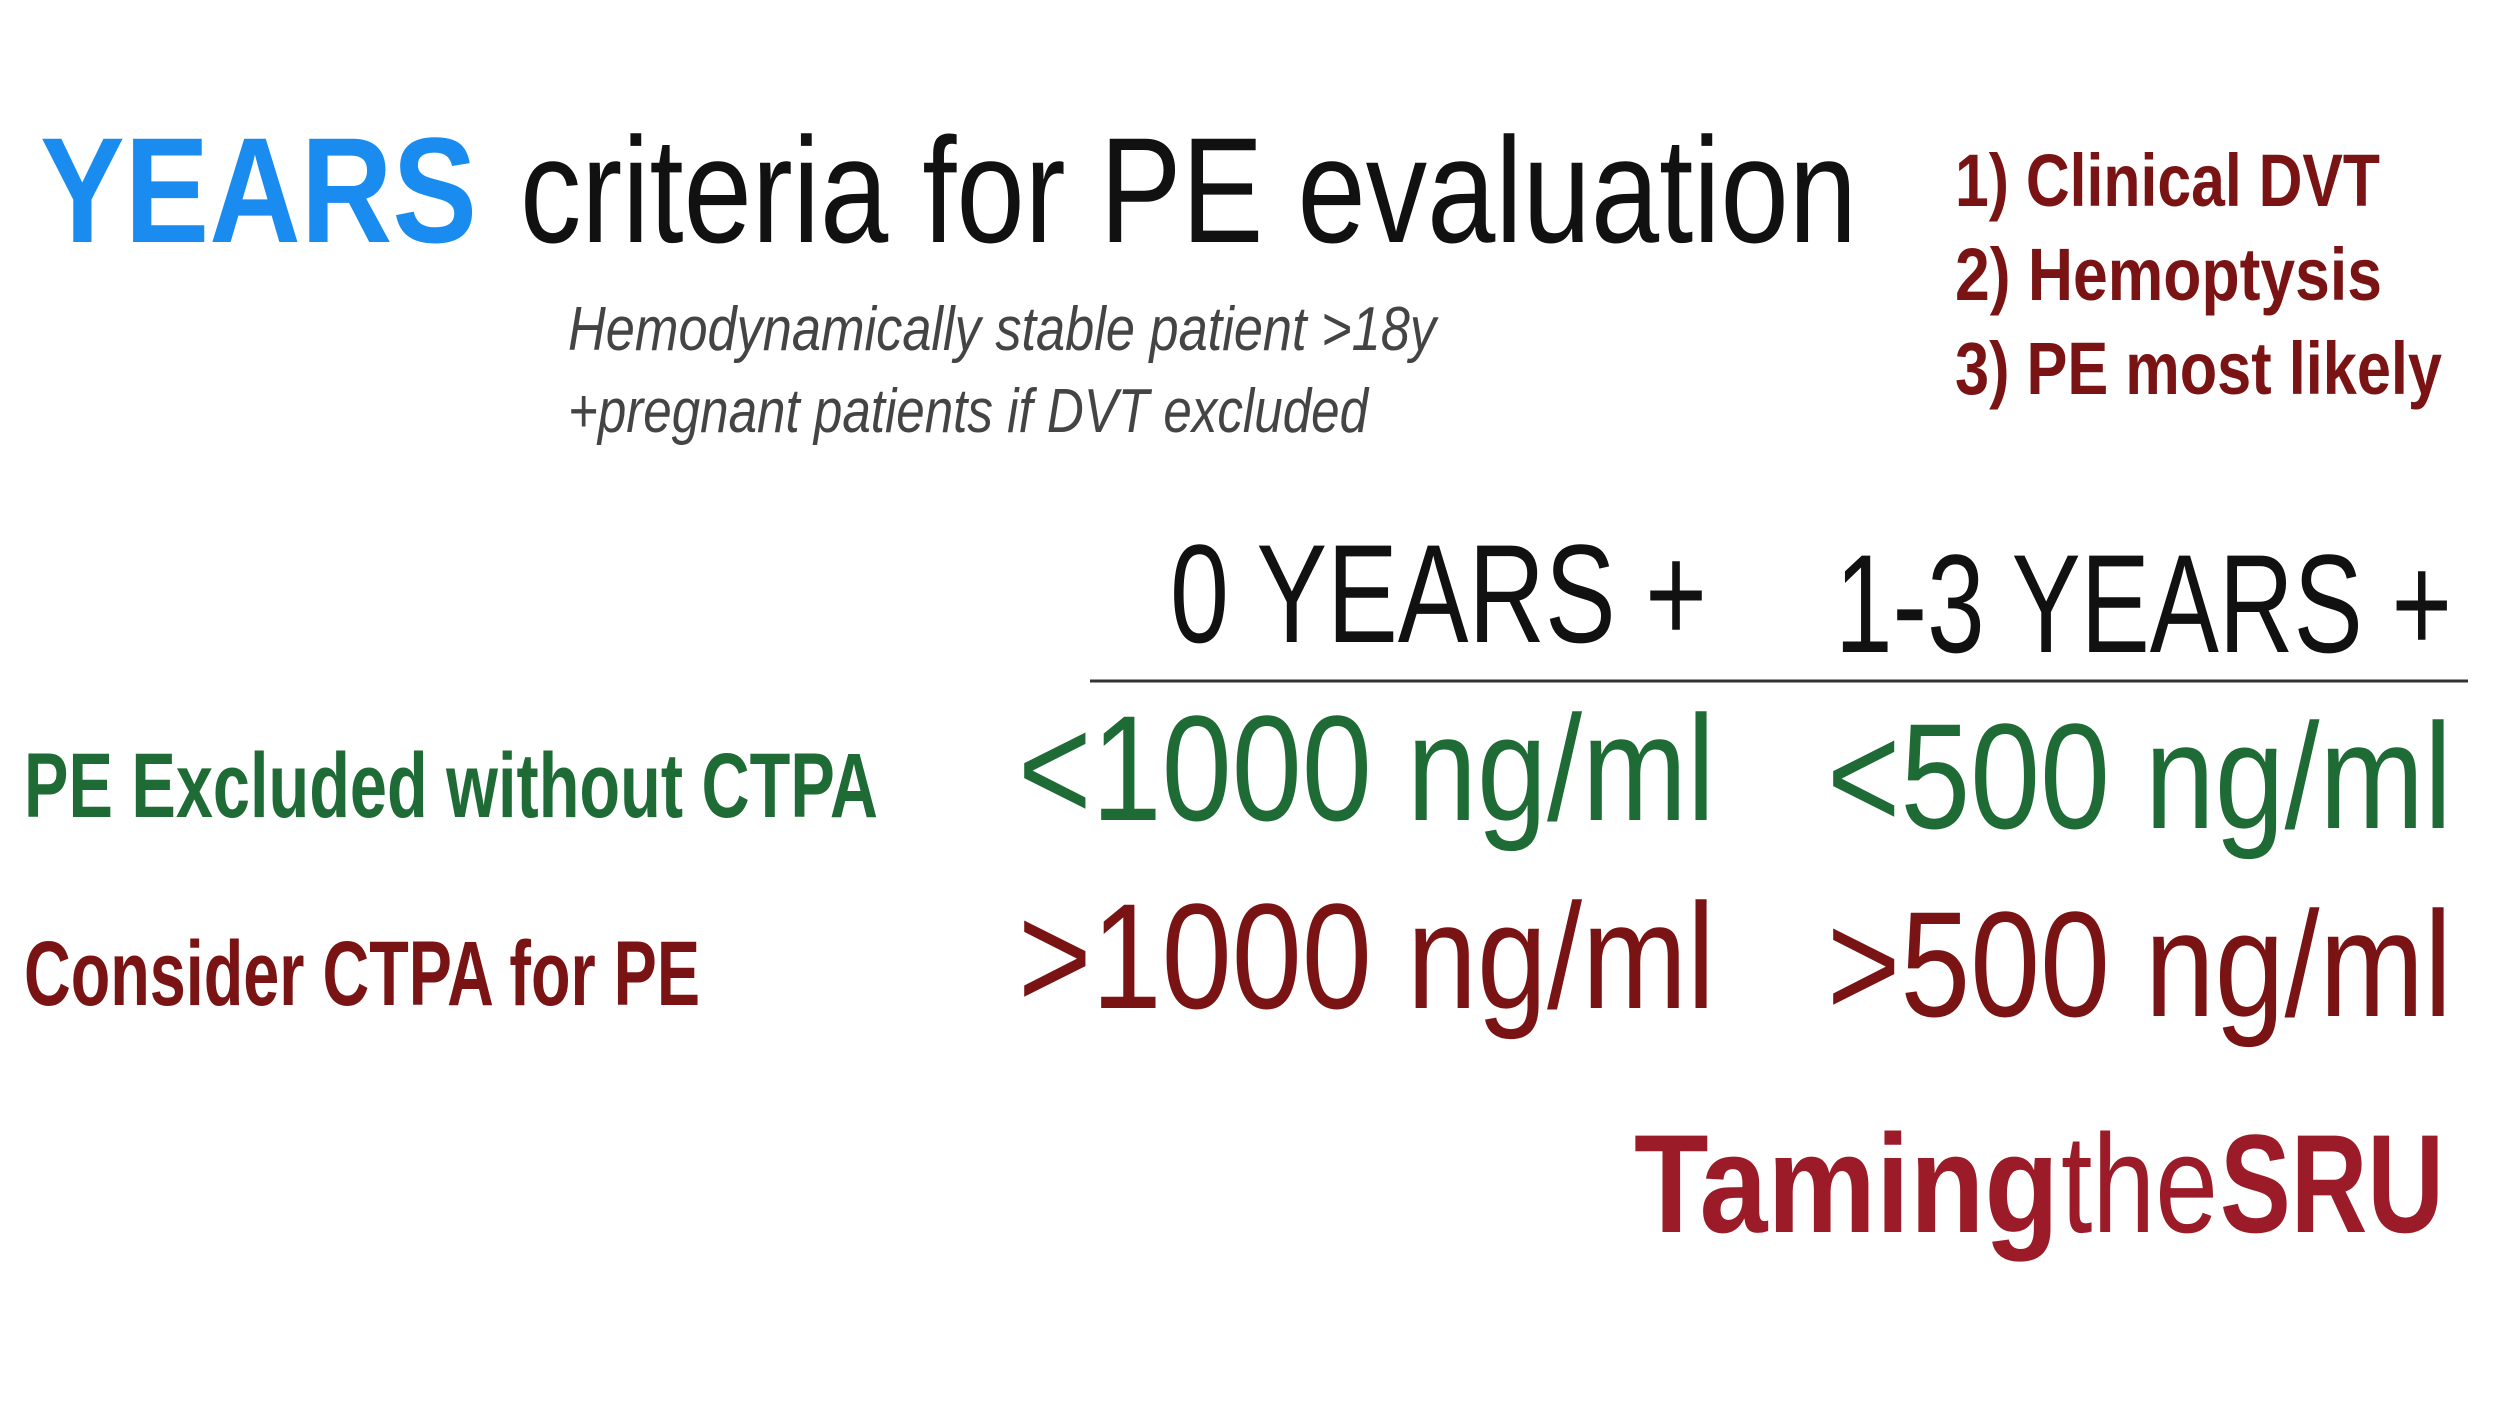 This screenshot has height=1406, width=2500. Describe the element at coordinates (969, 411) in the screenshot. I see `subtitle-line: +pregnant patients if DVT excluded` at that location.